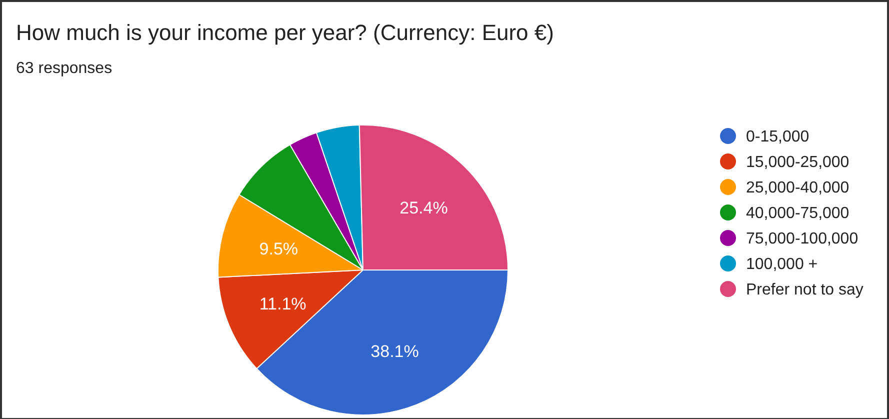 The height and width of the screenshot is (419, 889). What do you see at coordinates (802, 239) in the screenshot?
I see `legend-label: 75,000-100,000` at bounding box center [802, 239].